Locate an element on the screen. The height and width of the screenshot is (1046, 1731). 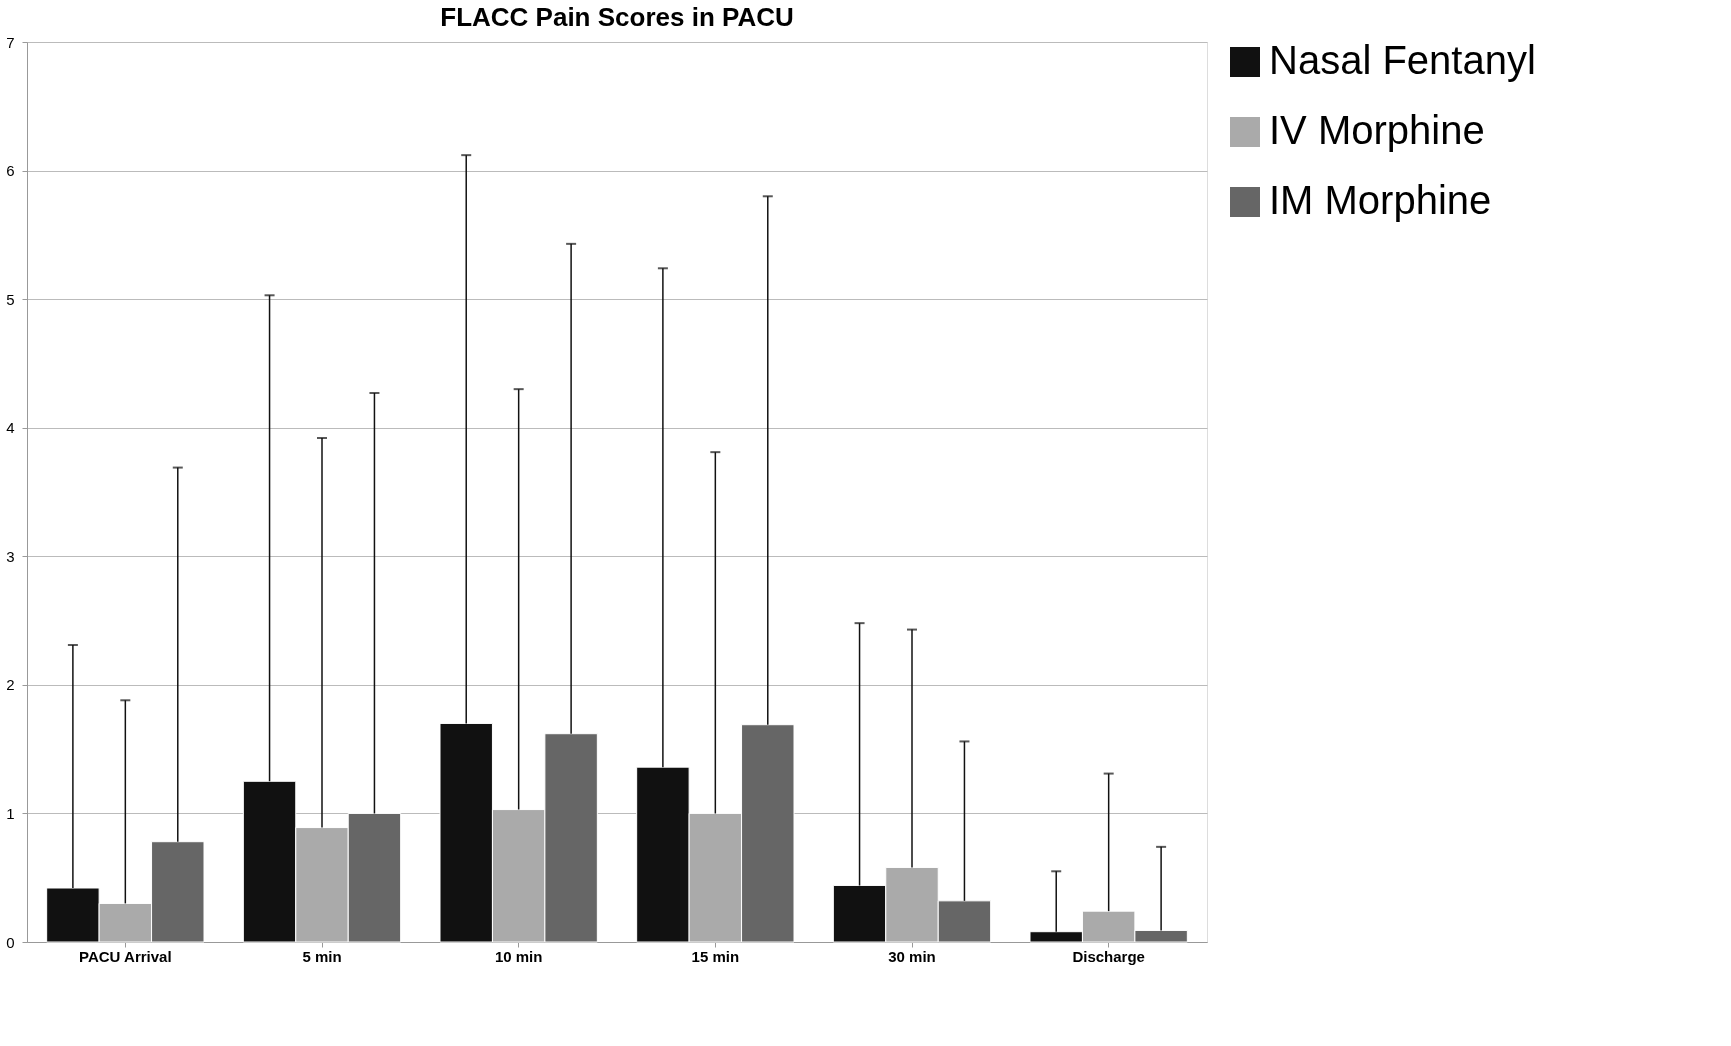
x-tick-label: 15 min is located at coordinates (715, 956).